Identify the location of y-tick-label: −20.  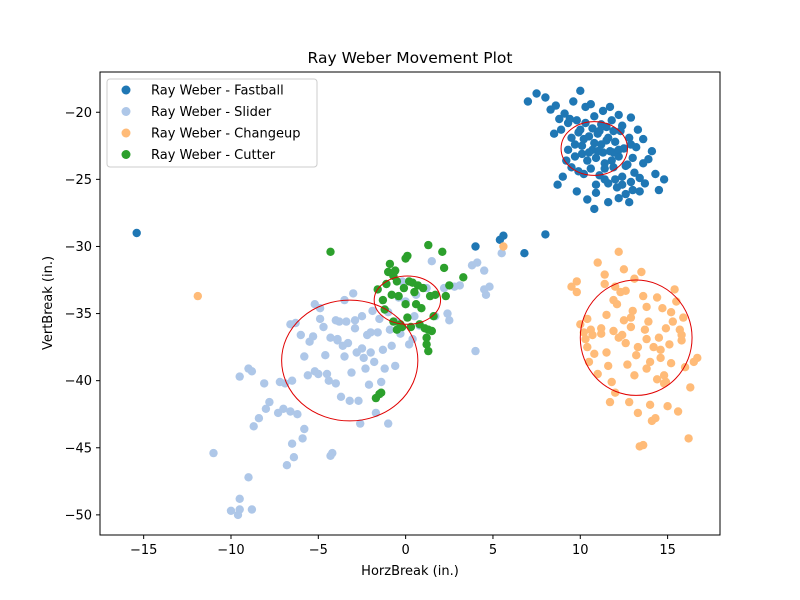
(78, 113).